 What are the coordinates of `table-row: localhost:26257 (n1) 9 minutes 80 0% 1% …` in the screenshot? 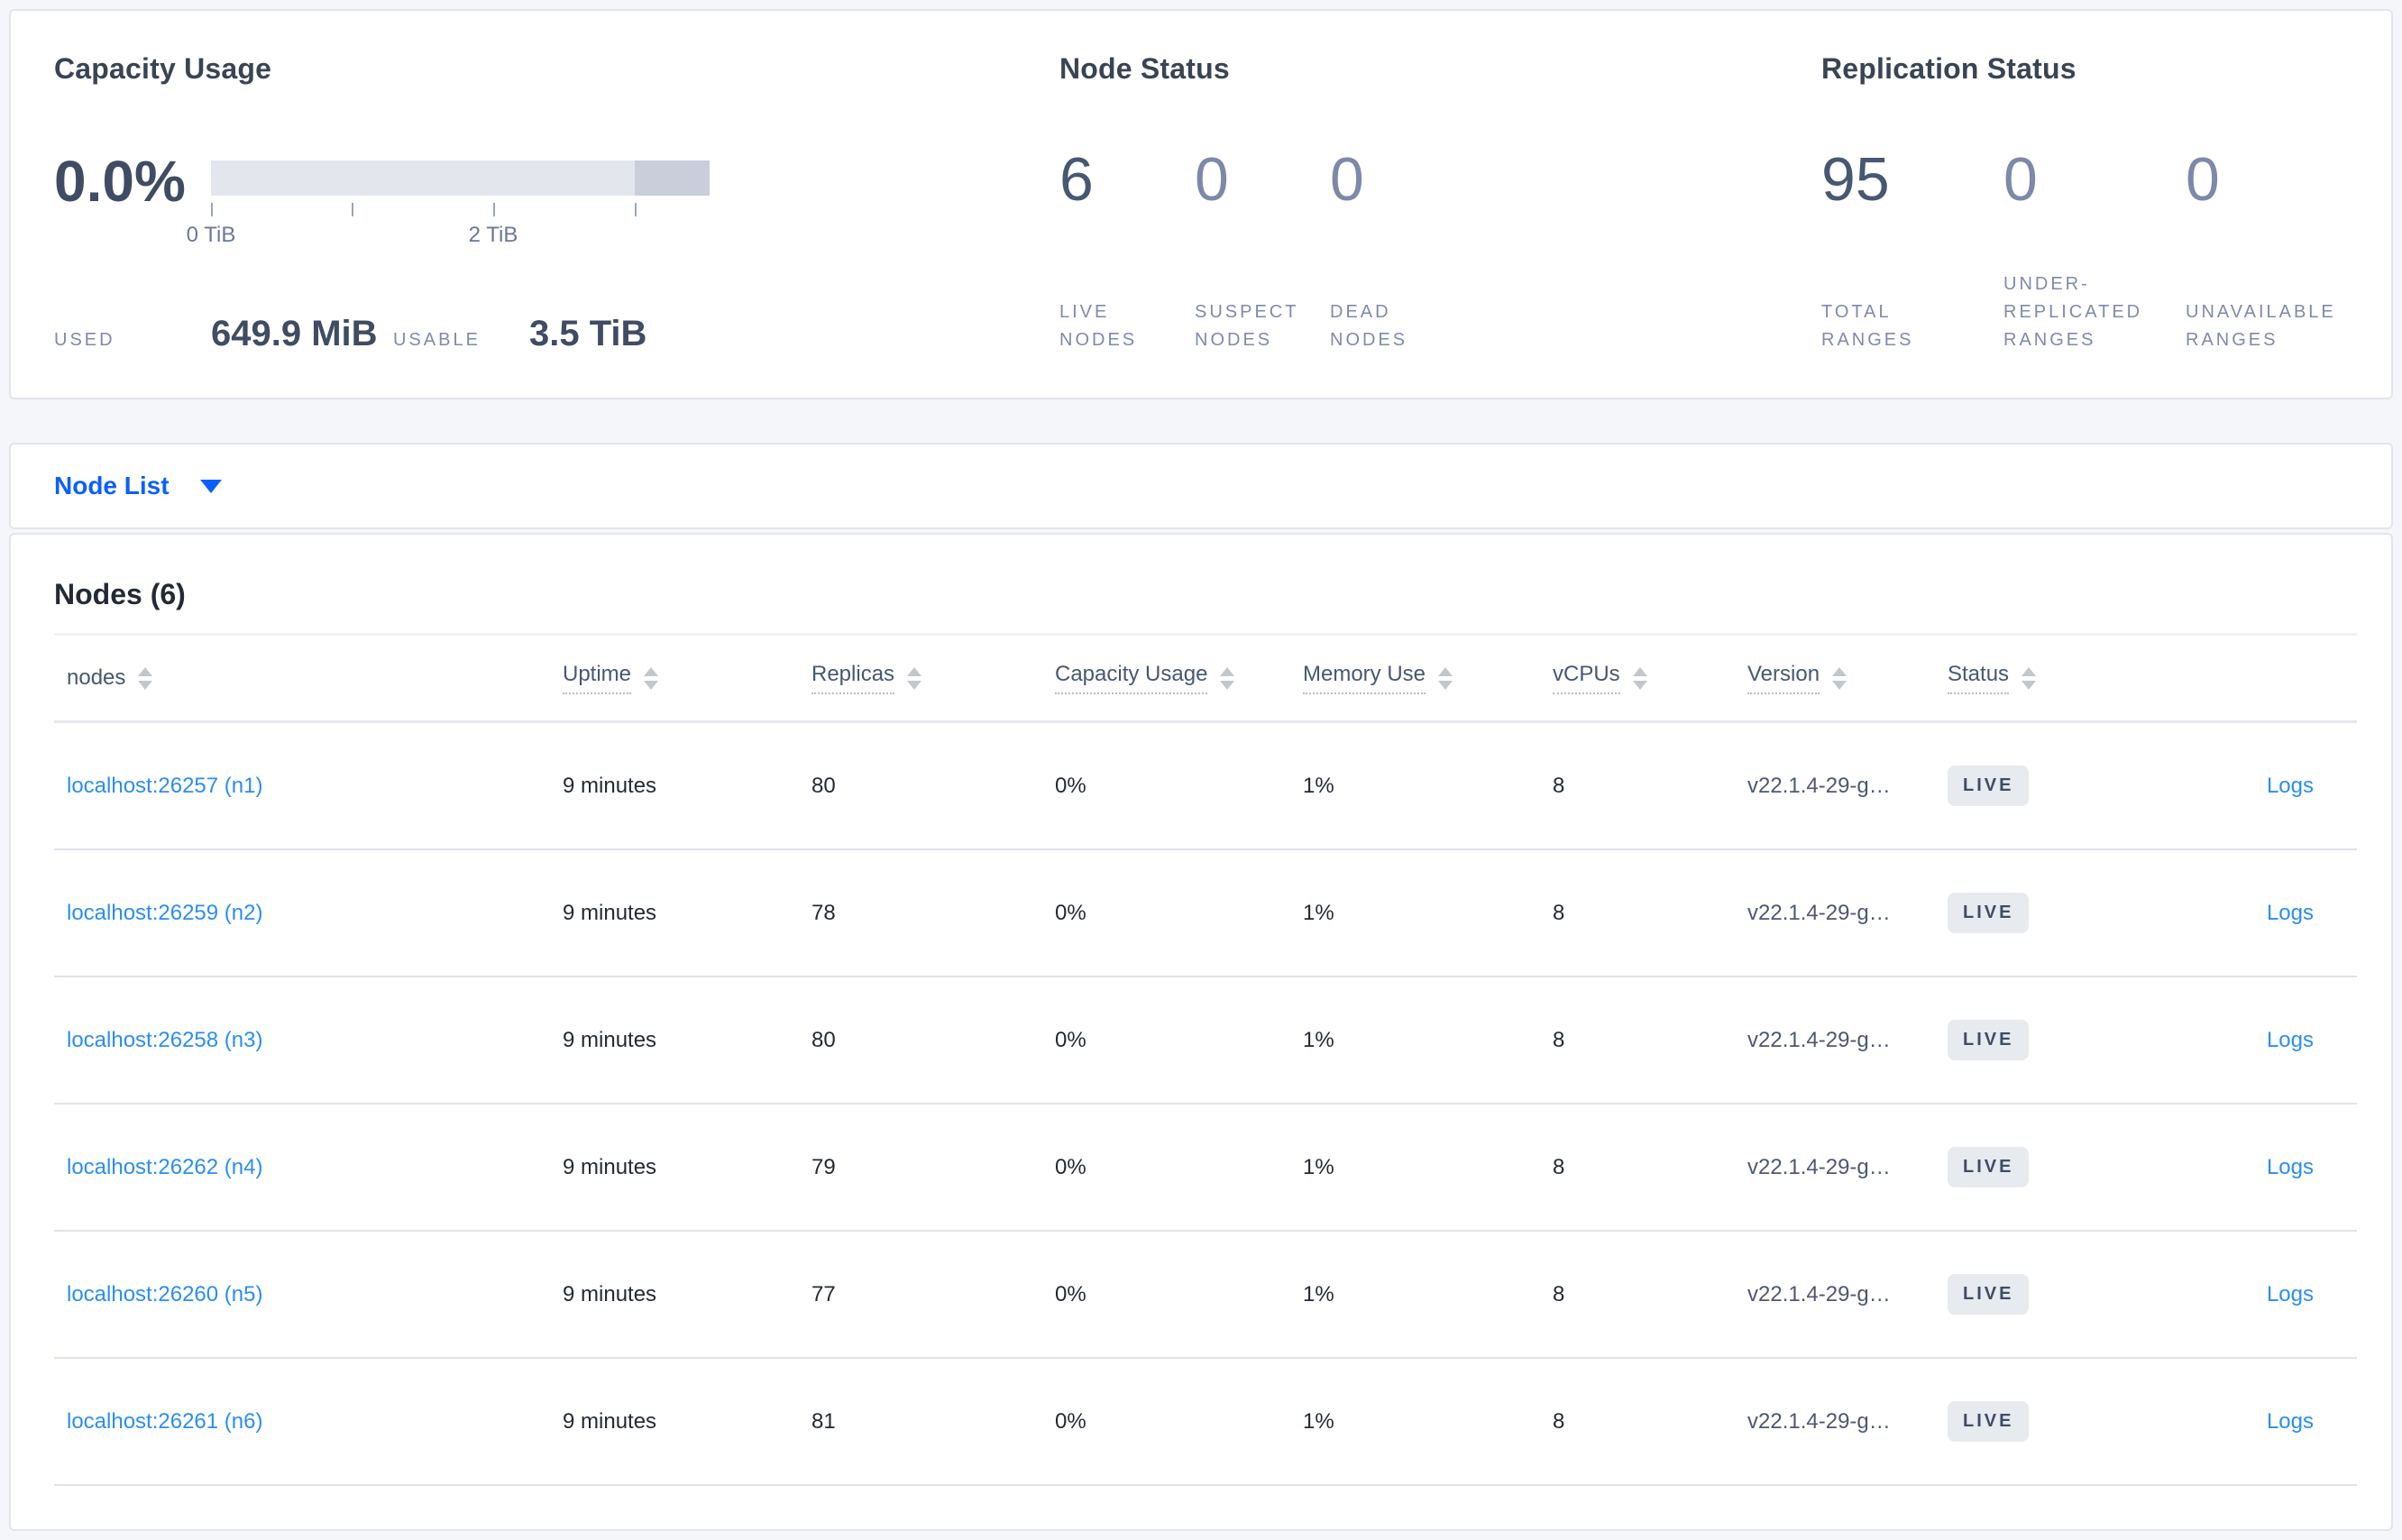 It's located at (1205, 787).